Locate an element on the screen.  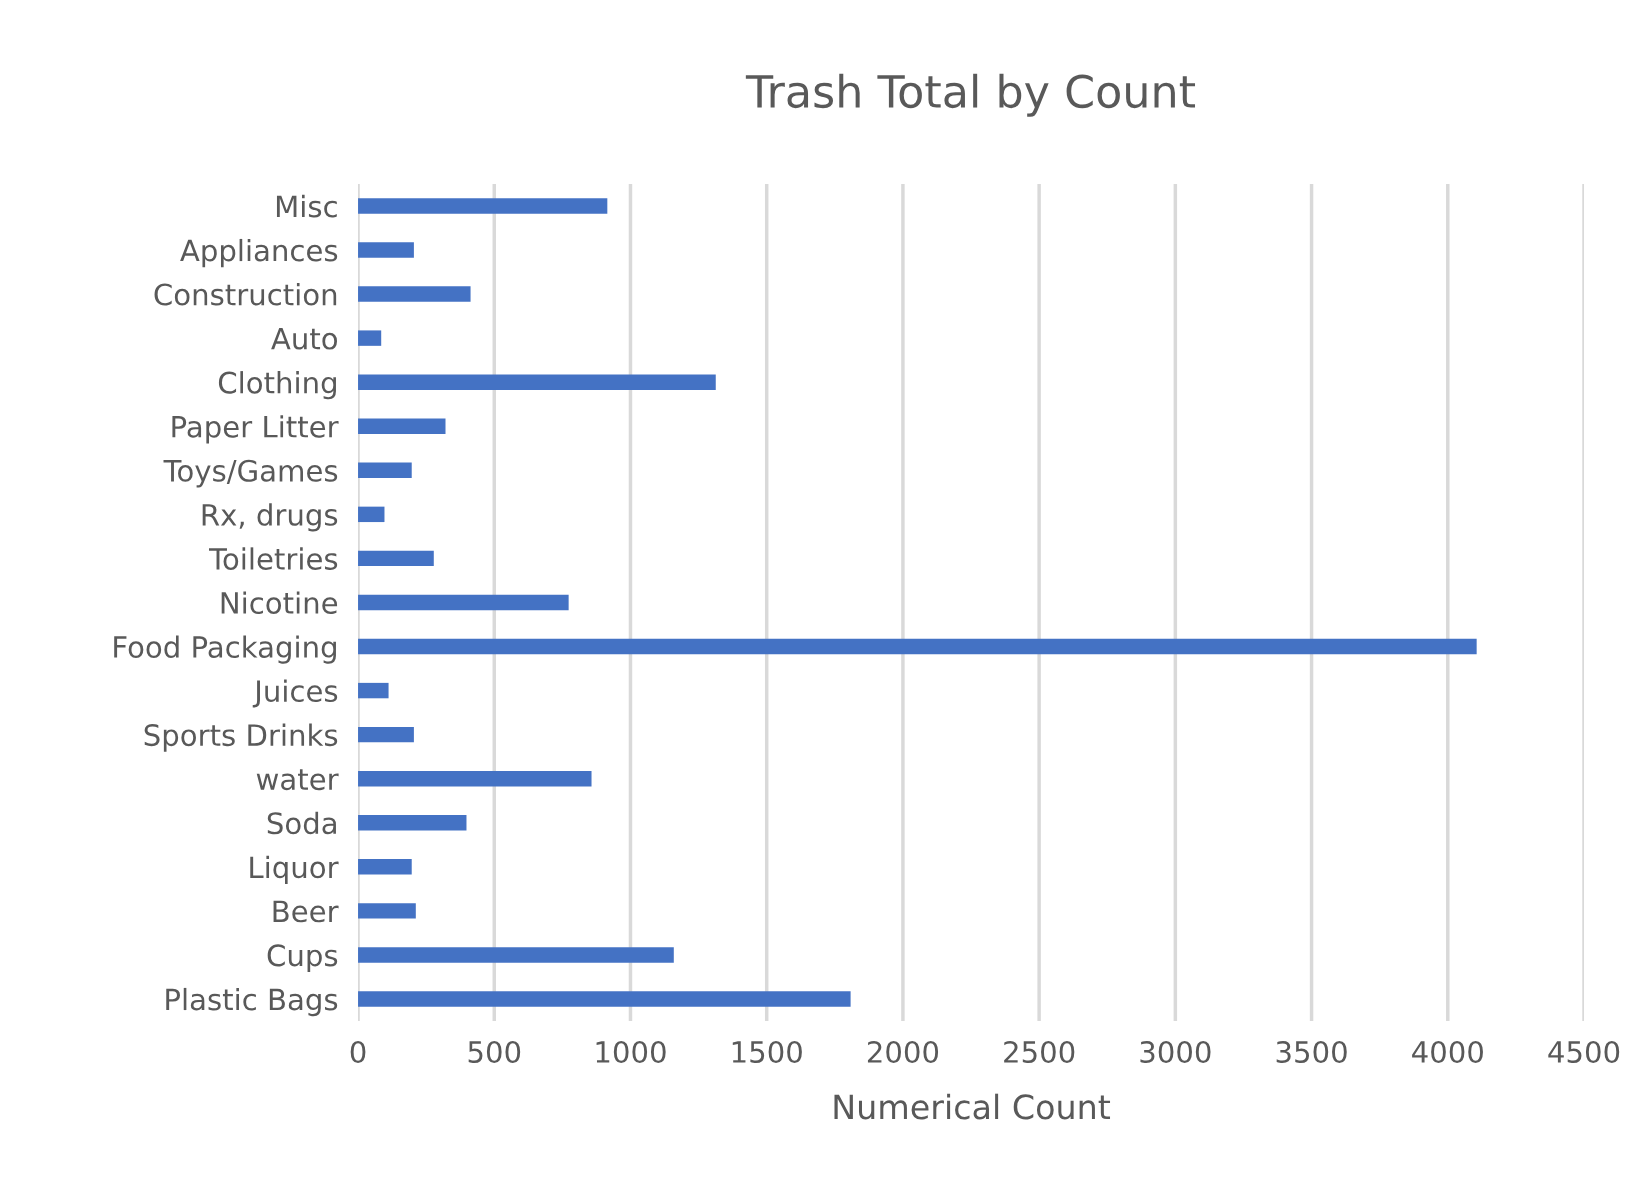
y-tick-label: Juices is located at coordinates (295, 693).